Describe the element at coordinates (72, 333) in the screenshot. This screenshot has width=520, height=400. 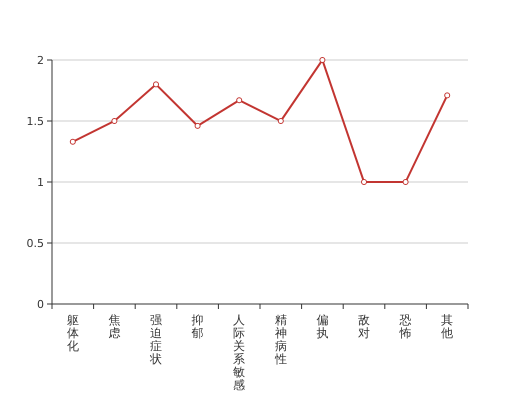
I see `x-tick-label: 躯体化` at that location.